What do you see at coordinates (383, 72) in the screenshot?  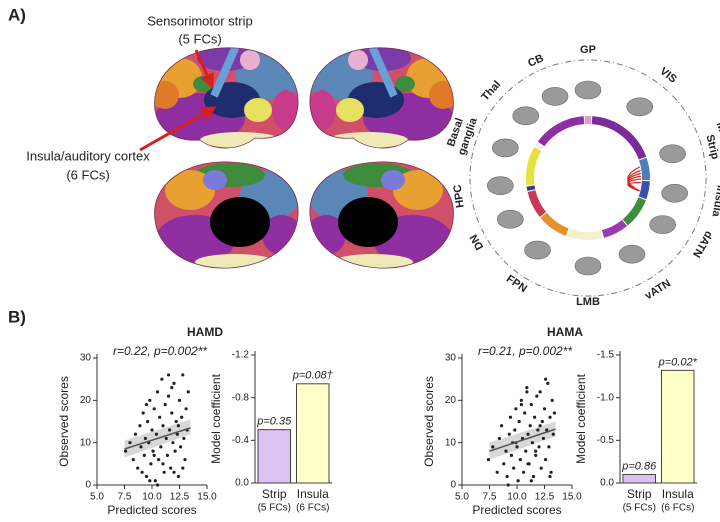 I see `sensorimotor-strip` at bounding box center [383, 72].